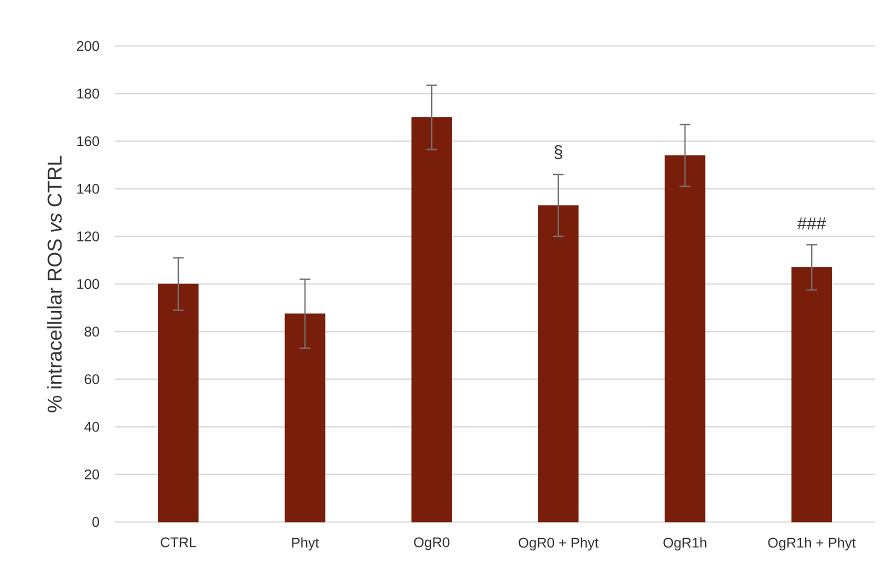 The width and height of the screenshot is (896, 565). I want to click on y-tick-label: 120, so click(88, 236).